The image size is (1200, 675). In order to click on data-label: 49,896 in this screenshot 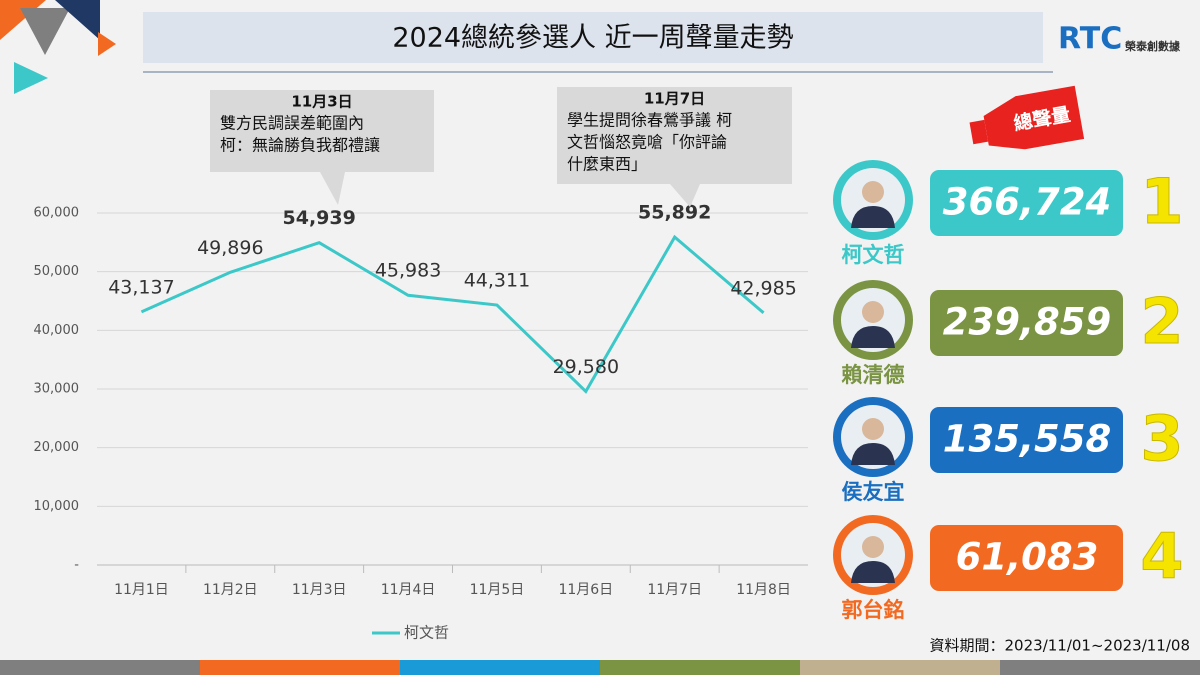, I will do `click(230, 248)`.